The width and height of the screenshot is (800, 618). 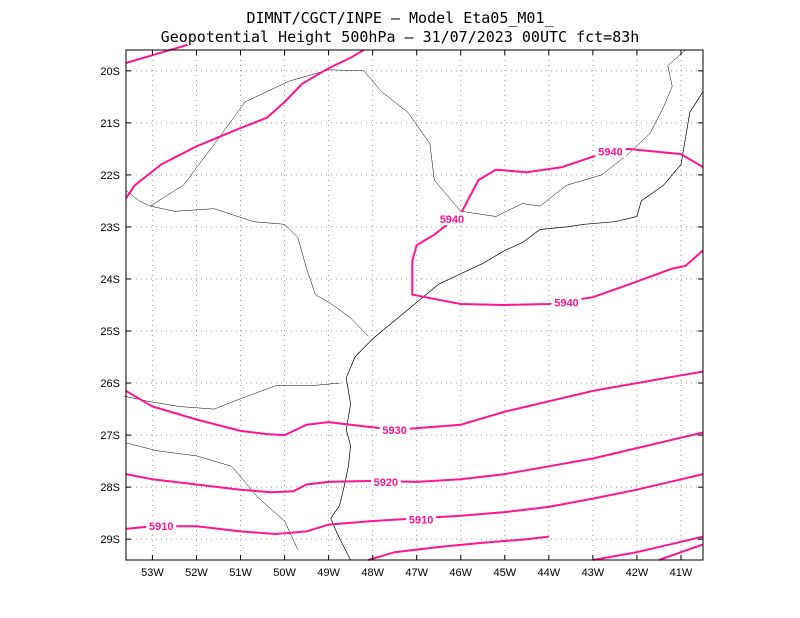 I want to click on lat-tick-label: 20S, so click(x=110, y=72).